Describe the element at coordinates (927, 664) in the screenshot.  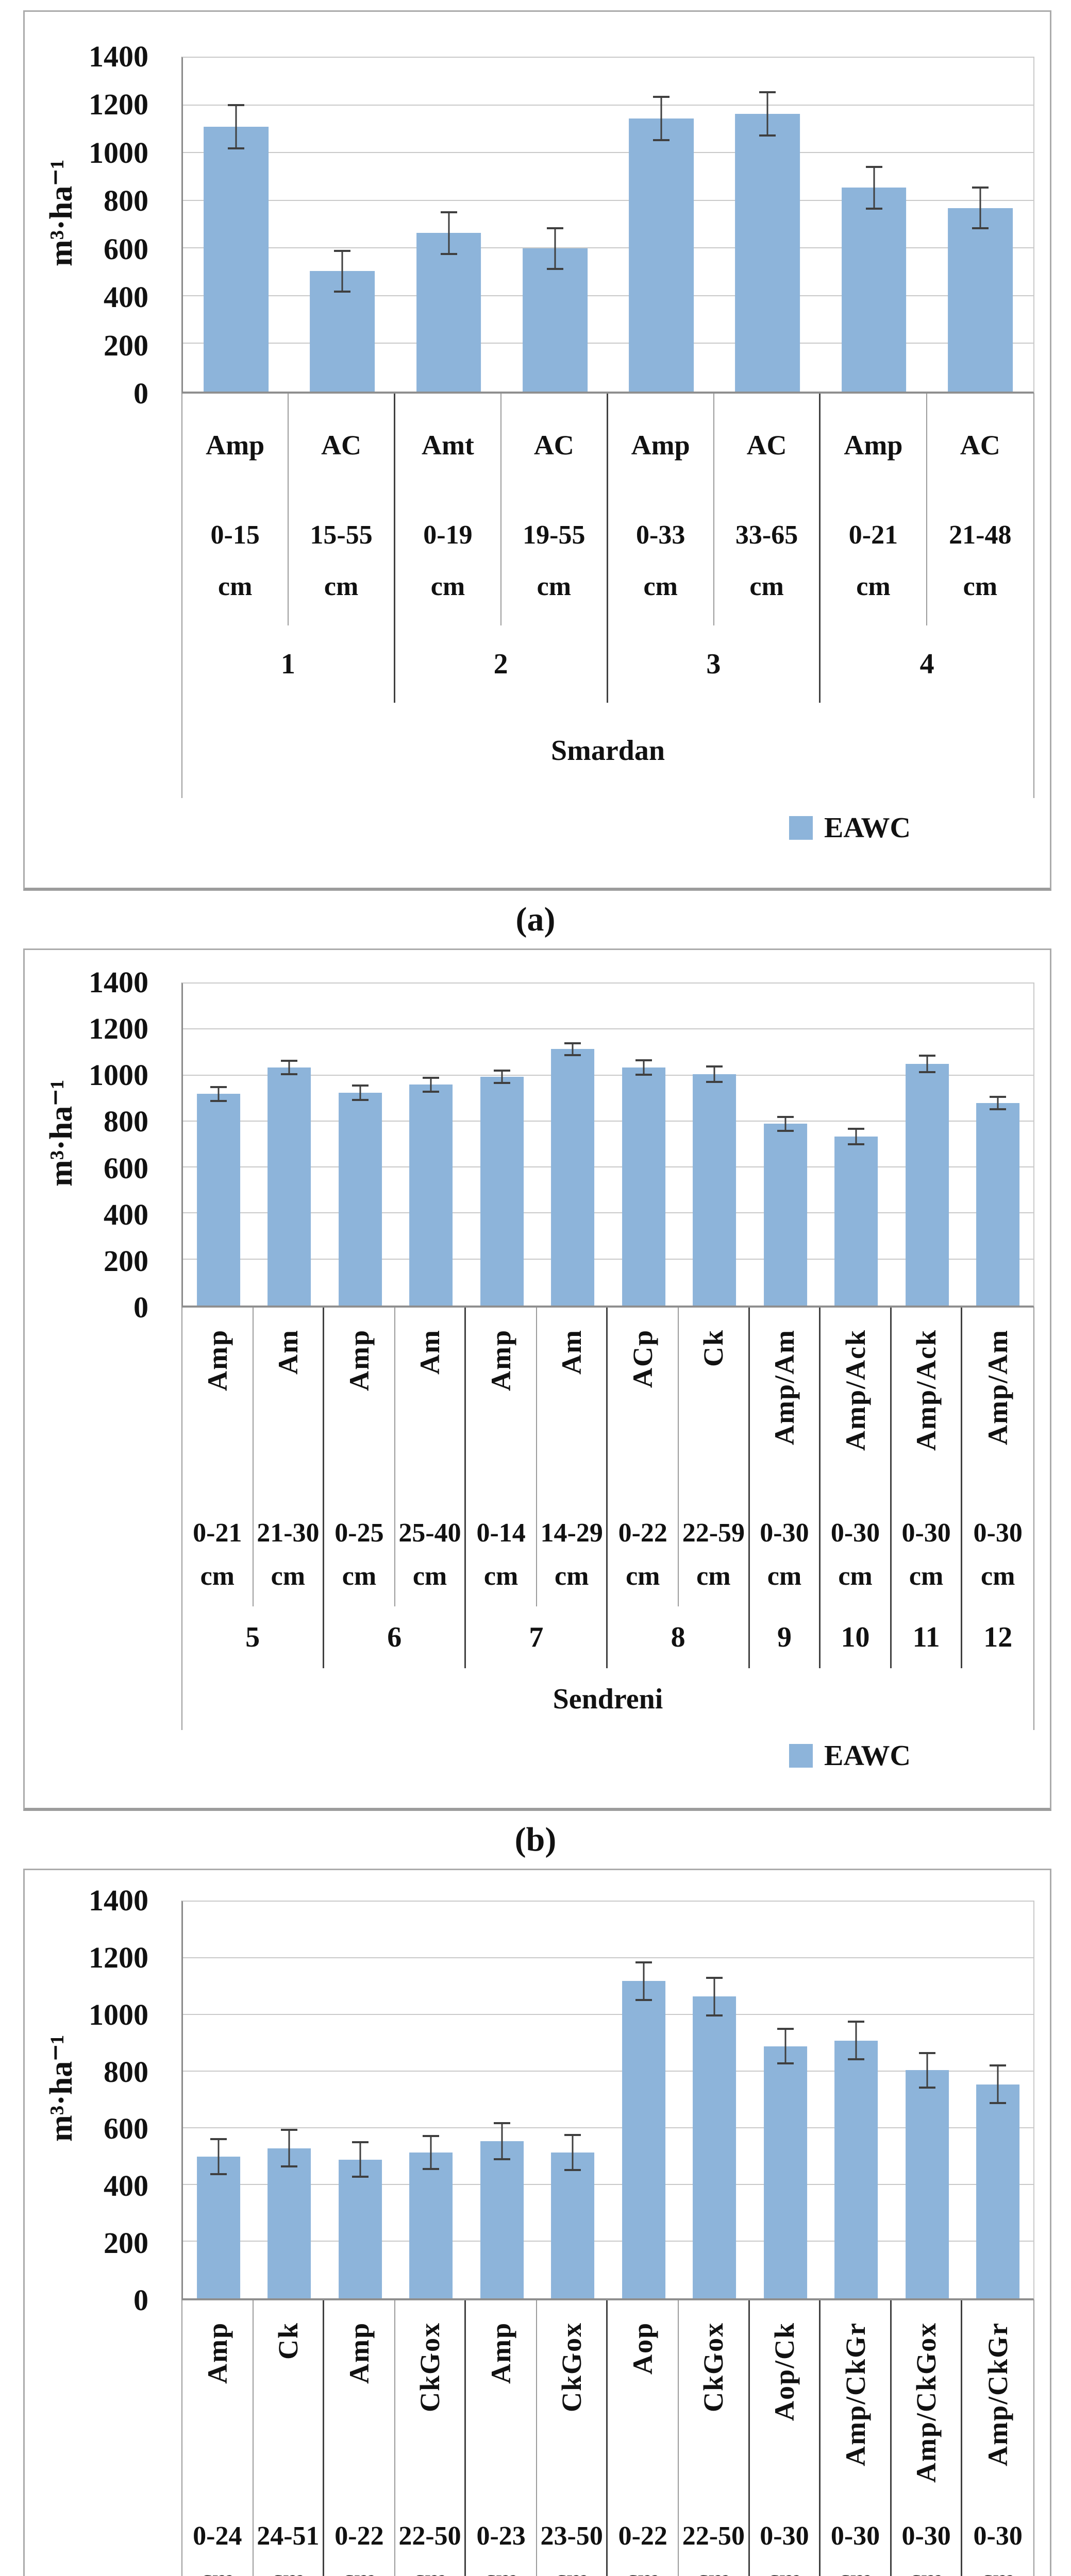
I see `group-number: 4` at that location.